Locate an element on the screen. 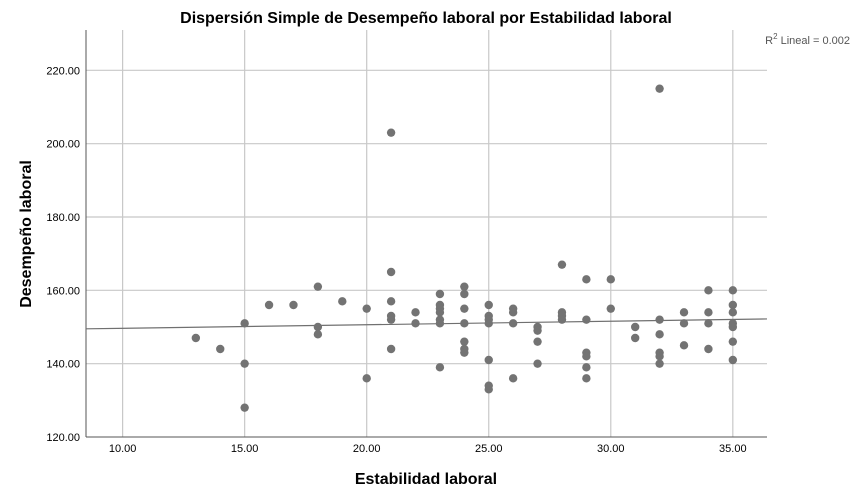  r2-superscript: 2 is located at coordinates (775, 36).